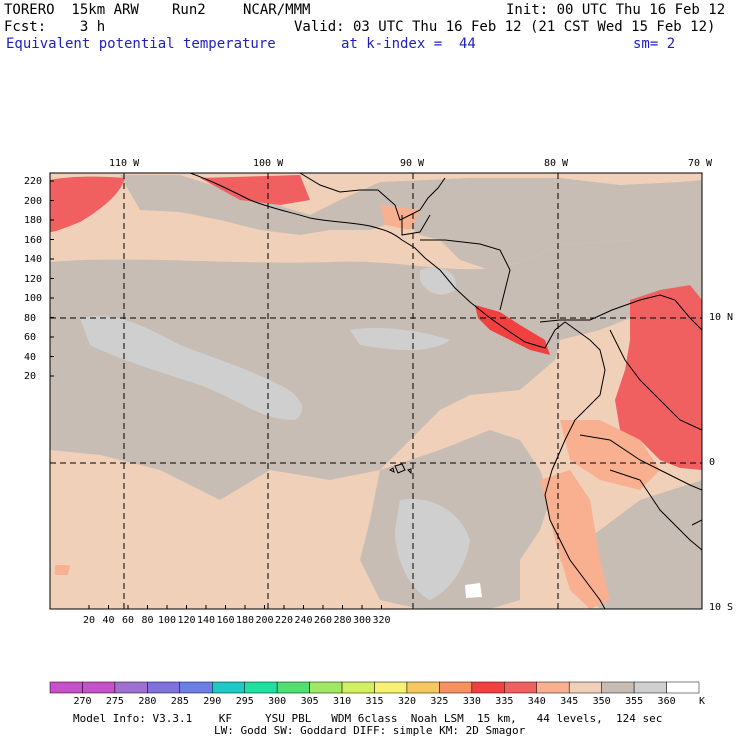 The width and height of the screenshot is (740, 740). What do you see at coordinates (406, 701) in the screenshot?
I see `colorbar-label: 320` at bounding box center [406, 701].